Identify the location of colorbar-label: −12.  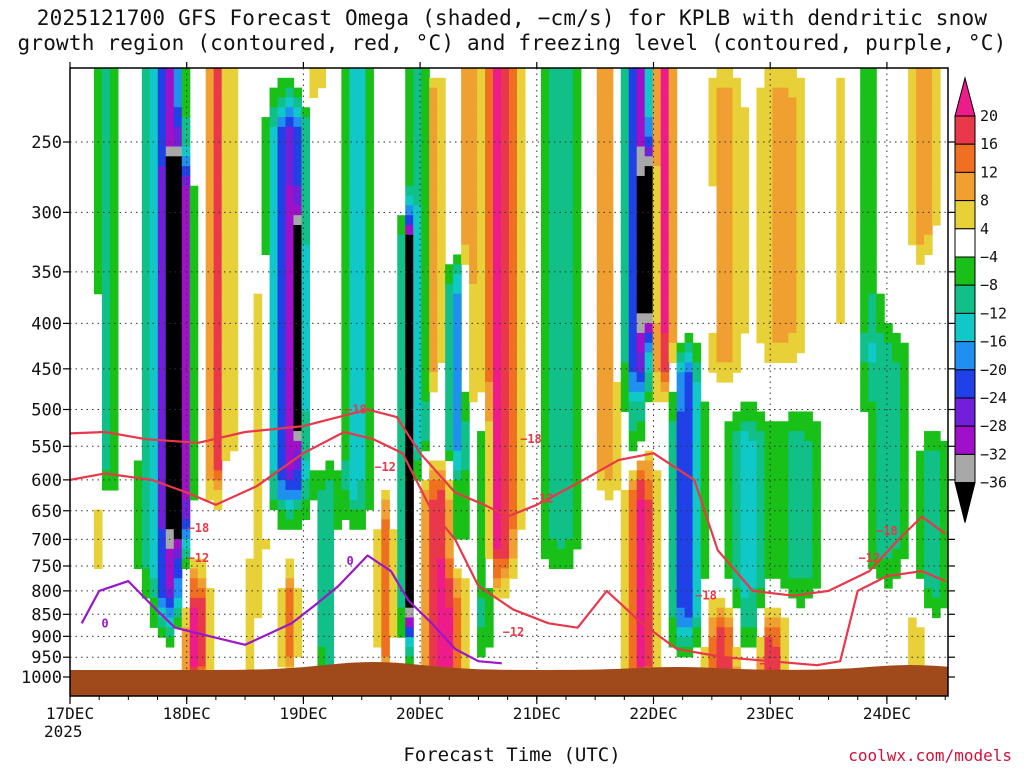
(993, 313).